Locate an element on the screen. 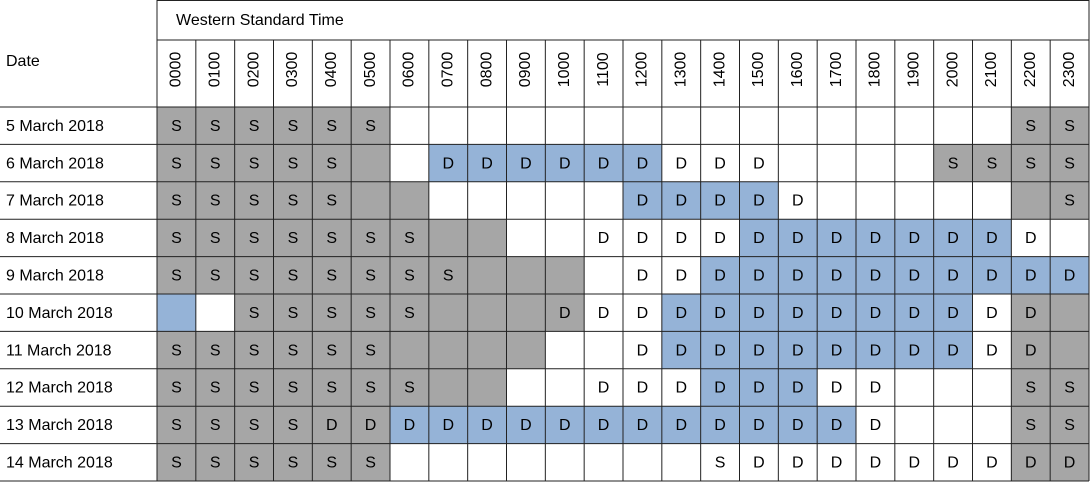 The image size is (1090, 482). hour-label: 0600 is located at coordinates (409, 70).